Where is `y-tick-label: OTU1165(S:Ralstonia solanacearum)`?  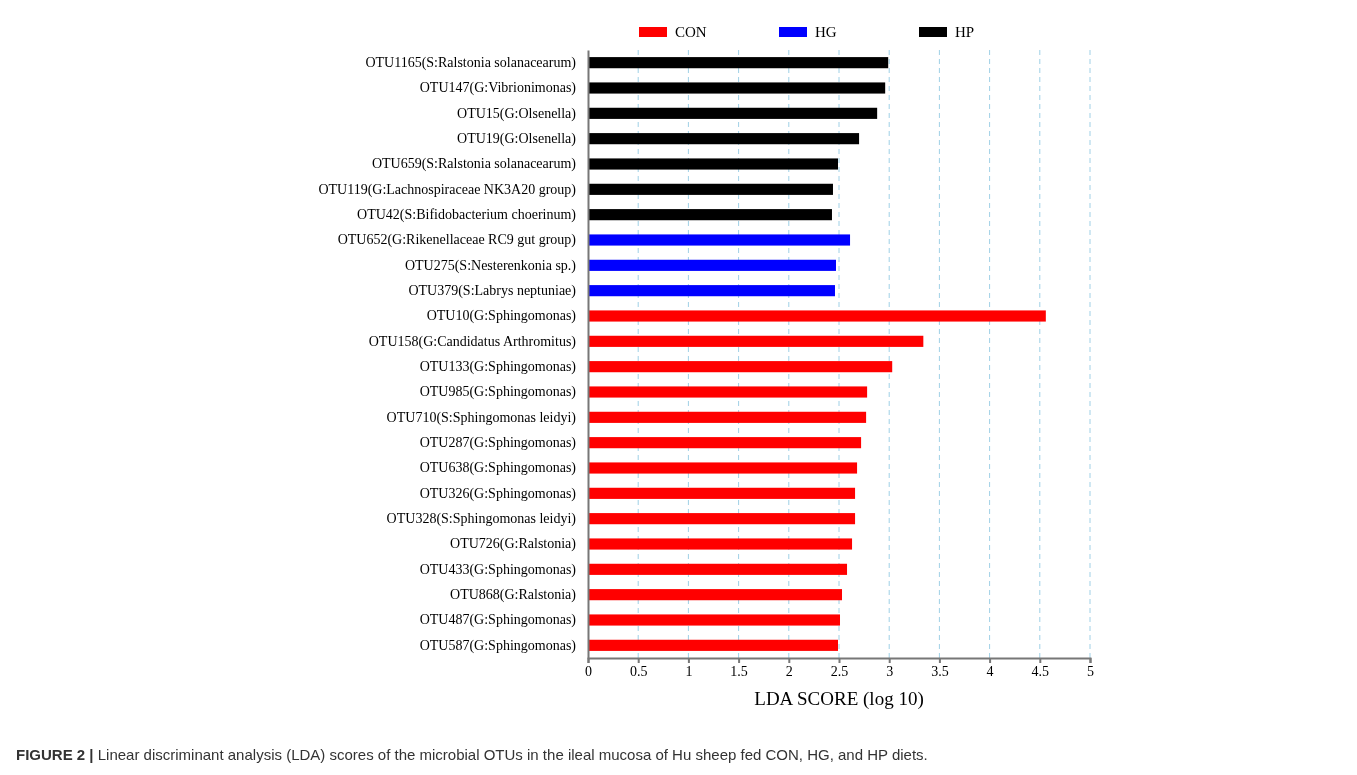
y-tick-label: OTU1165(S:Ralstonia solanacearum) is located at coordinates (471, 63).